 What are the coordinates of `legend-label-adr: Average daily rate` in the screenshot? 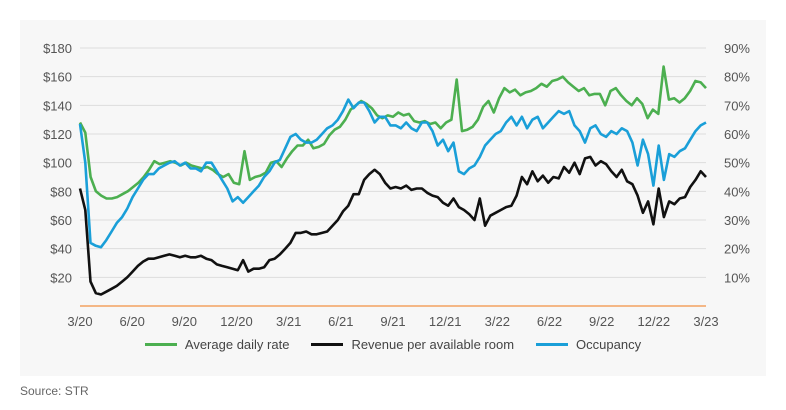 It's located at (237, 344).